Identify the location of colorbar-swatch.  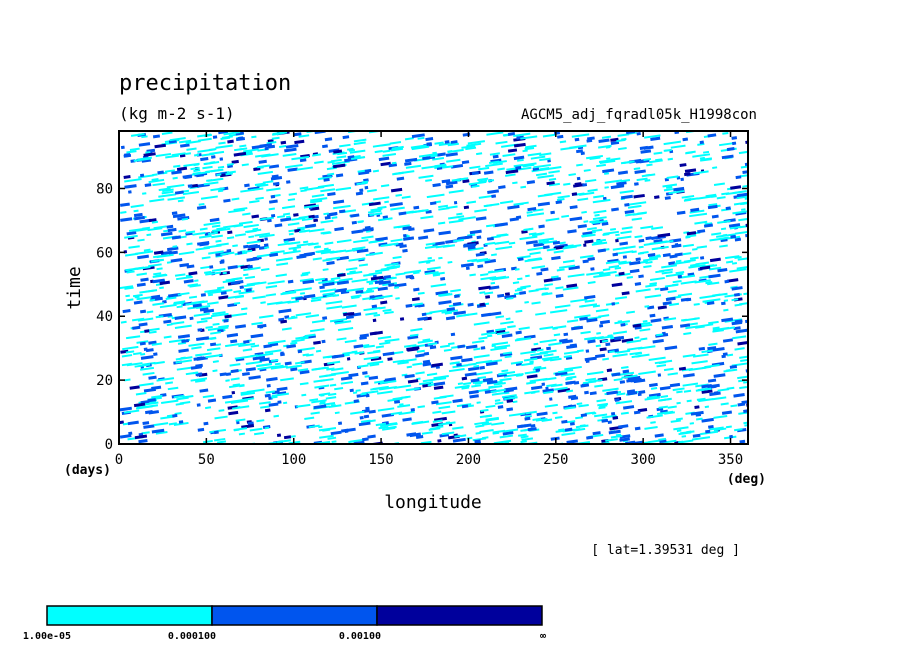
(294, 615).